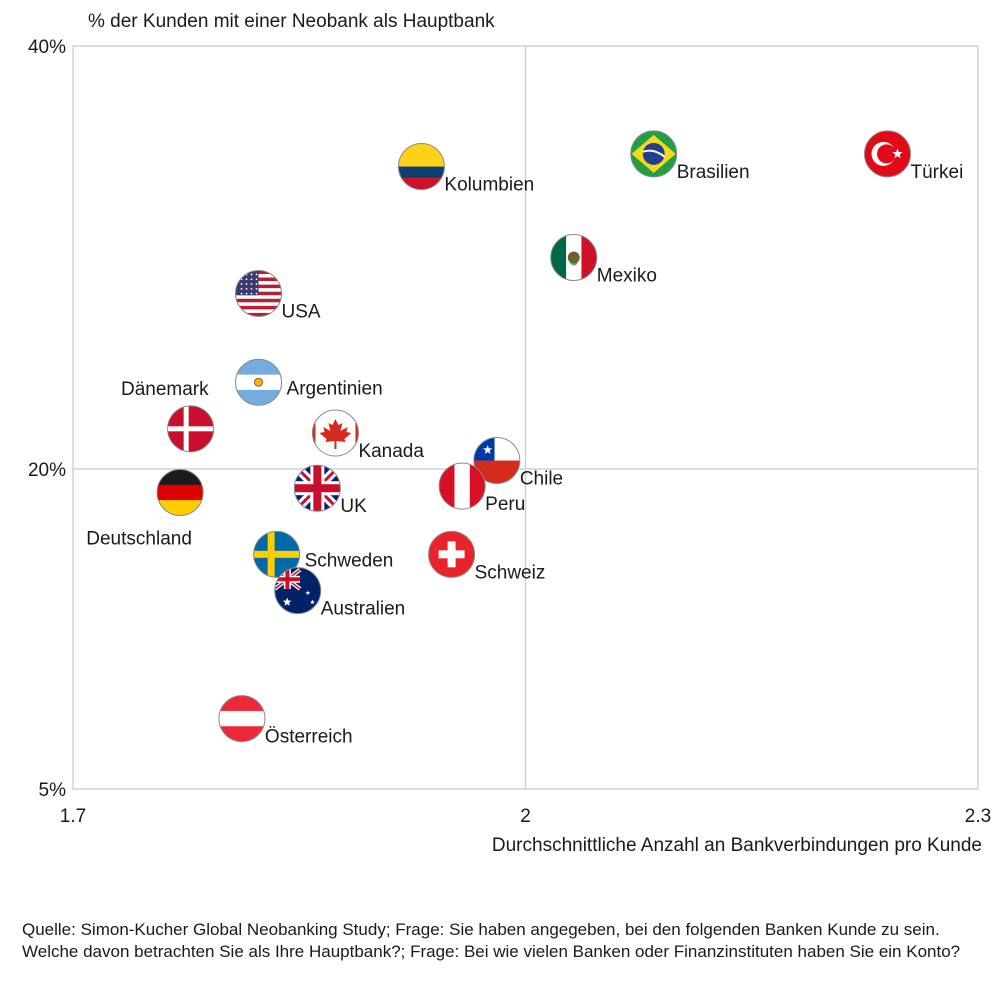  I want to click on point-label: Brasilien, so click(713, 172).